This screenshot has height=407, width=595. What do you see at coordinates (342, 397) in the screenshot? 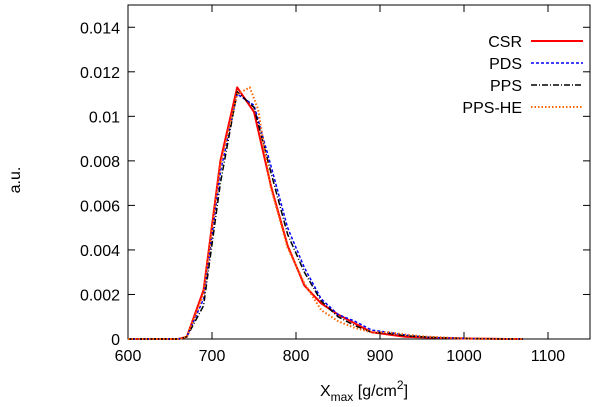
I see `x-axis-label-sub: max` at bounding box center [342, 397].